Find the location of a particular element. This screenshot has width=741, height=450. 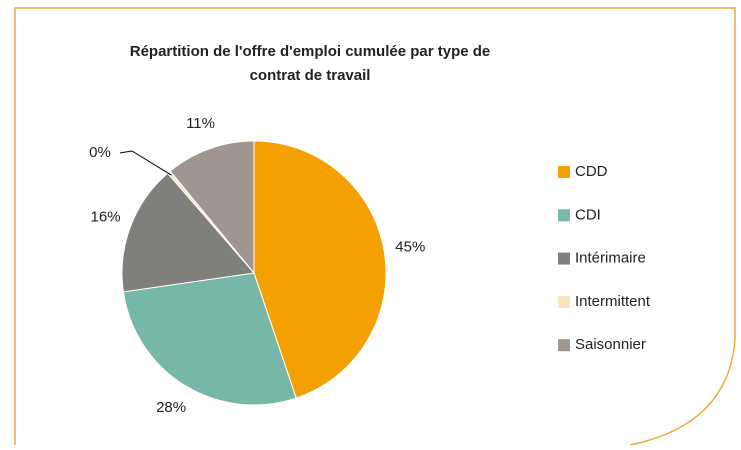

legend-label: CDI is located at coordinates (588, 214).